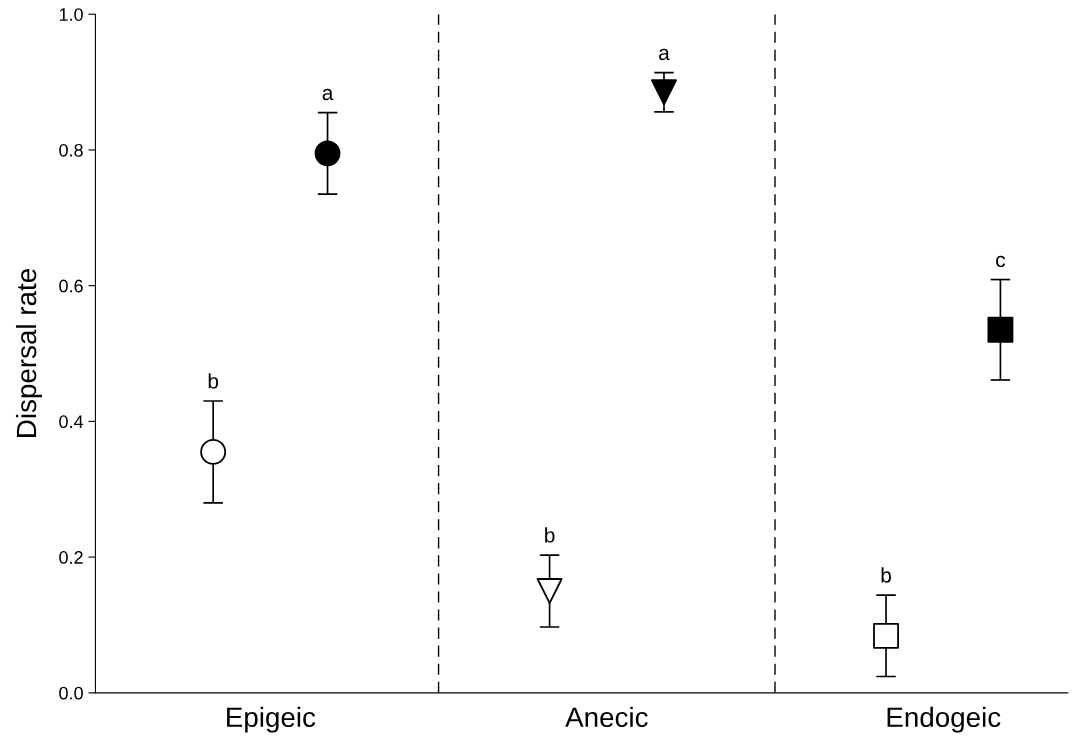  Describe the element at coordinates (71, 14) in the screenshot. I see `y-tick-label: 1.0` at that location.